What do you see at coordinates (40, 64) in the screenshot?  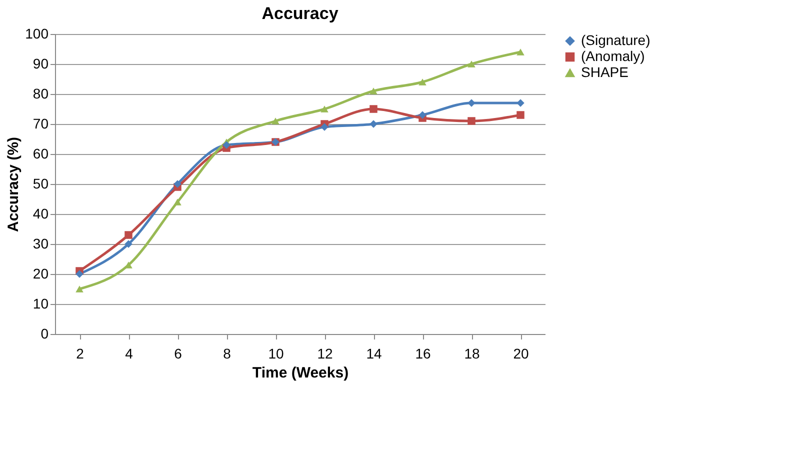 I see `y-tick-label: 90` at bounding box center [40, 64].